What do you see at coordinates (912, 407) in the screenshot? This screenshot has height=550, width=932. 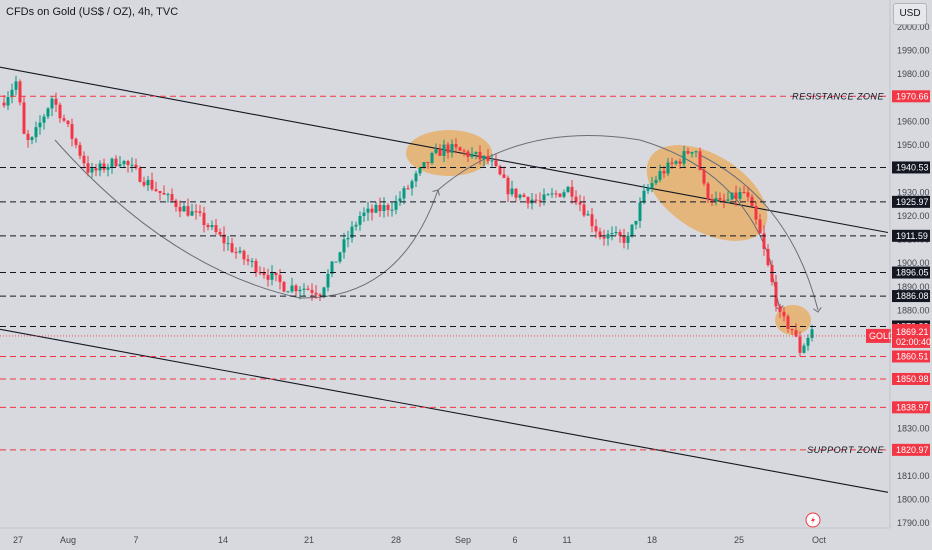 I see `level-badge-label: 1838.97` at bounding box center [912, 407].